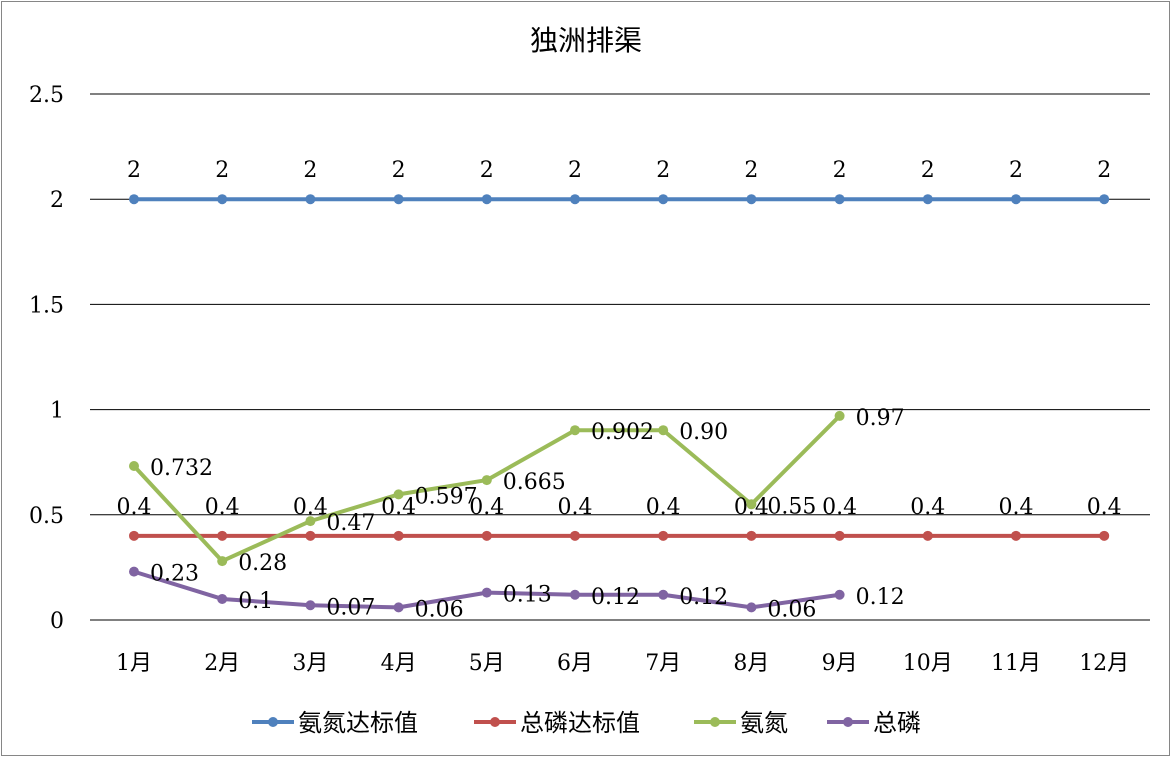  I want to click on x-tick-label: 11月, so click(1016, 663).